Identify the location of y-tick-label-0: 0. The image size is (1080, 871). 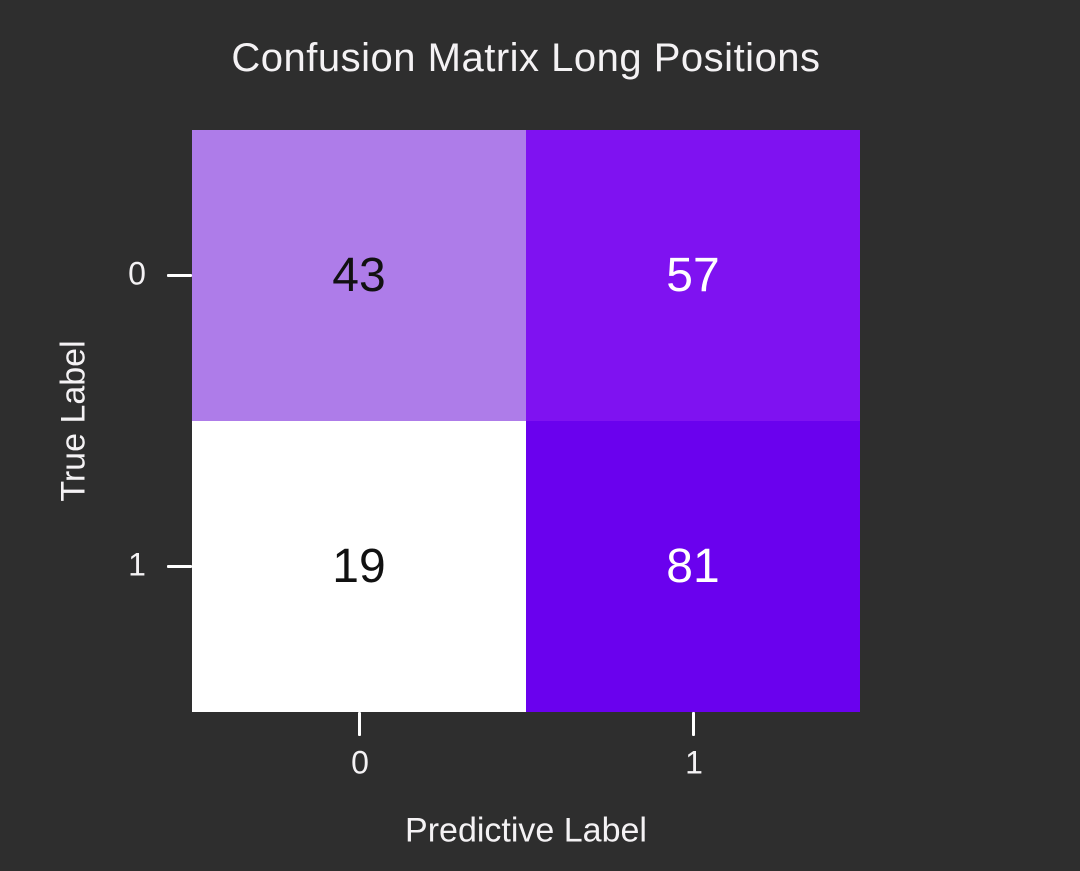
(137, 273).